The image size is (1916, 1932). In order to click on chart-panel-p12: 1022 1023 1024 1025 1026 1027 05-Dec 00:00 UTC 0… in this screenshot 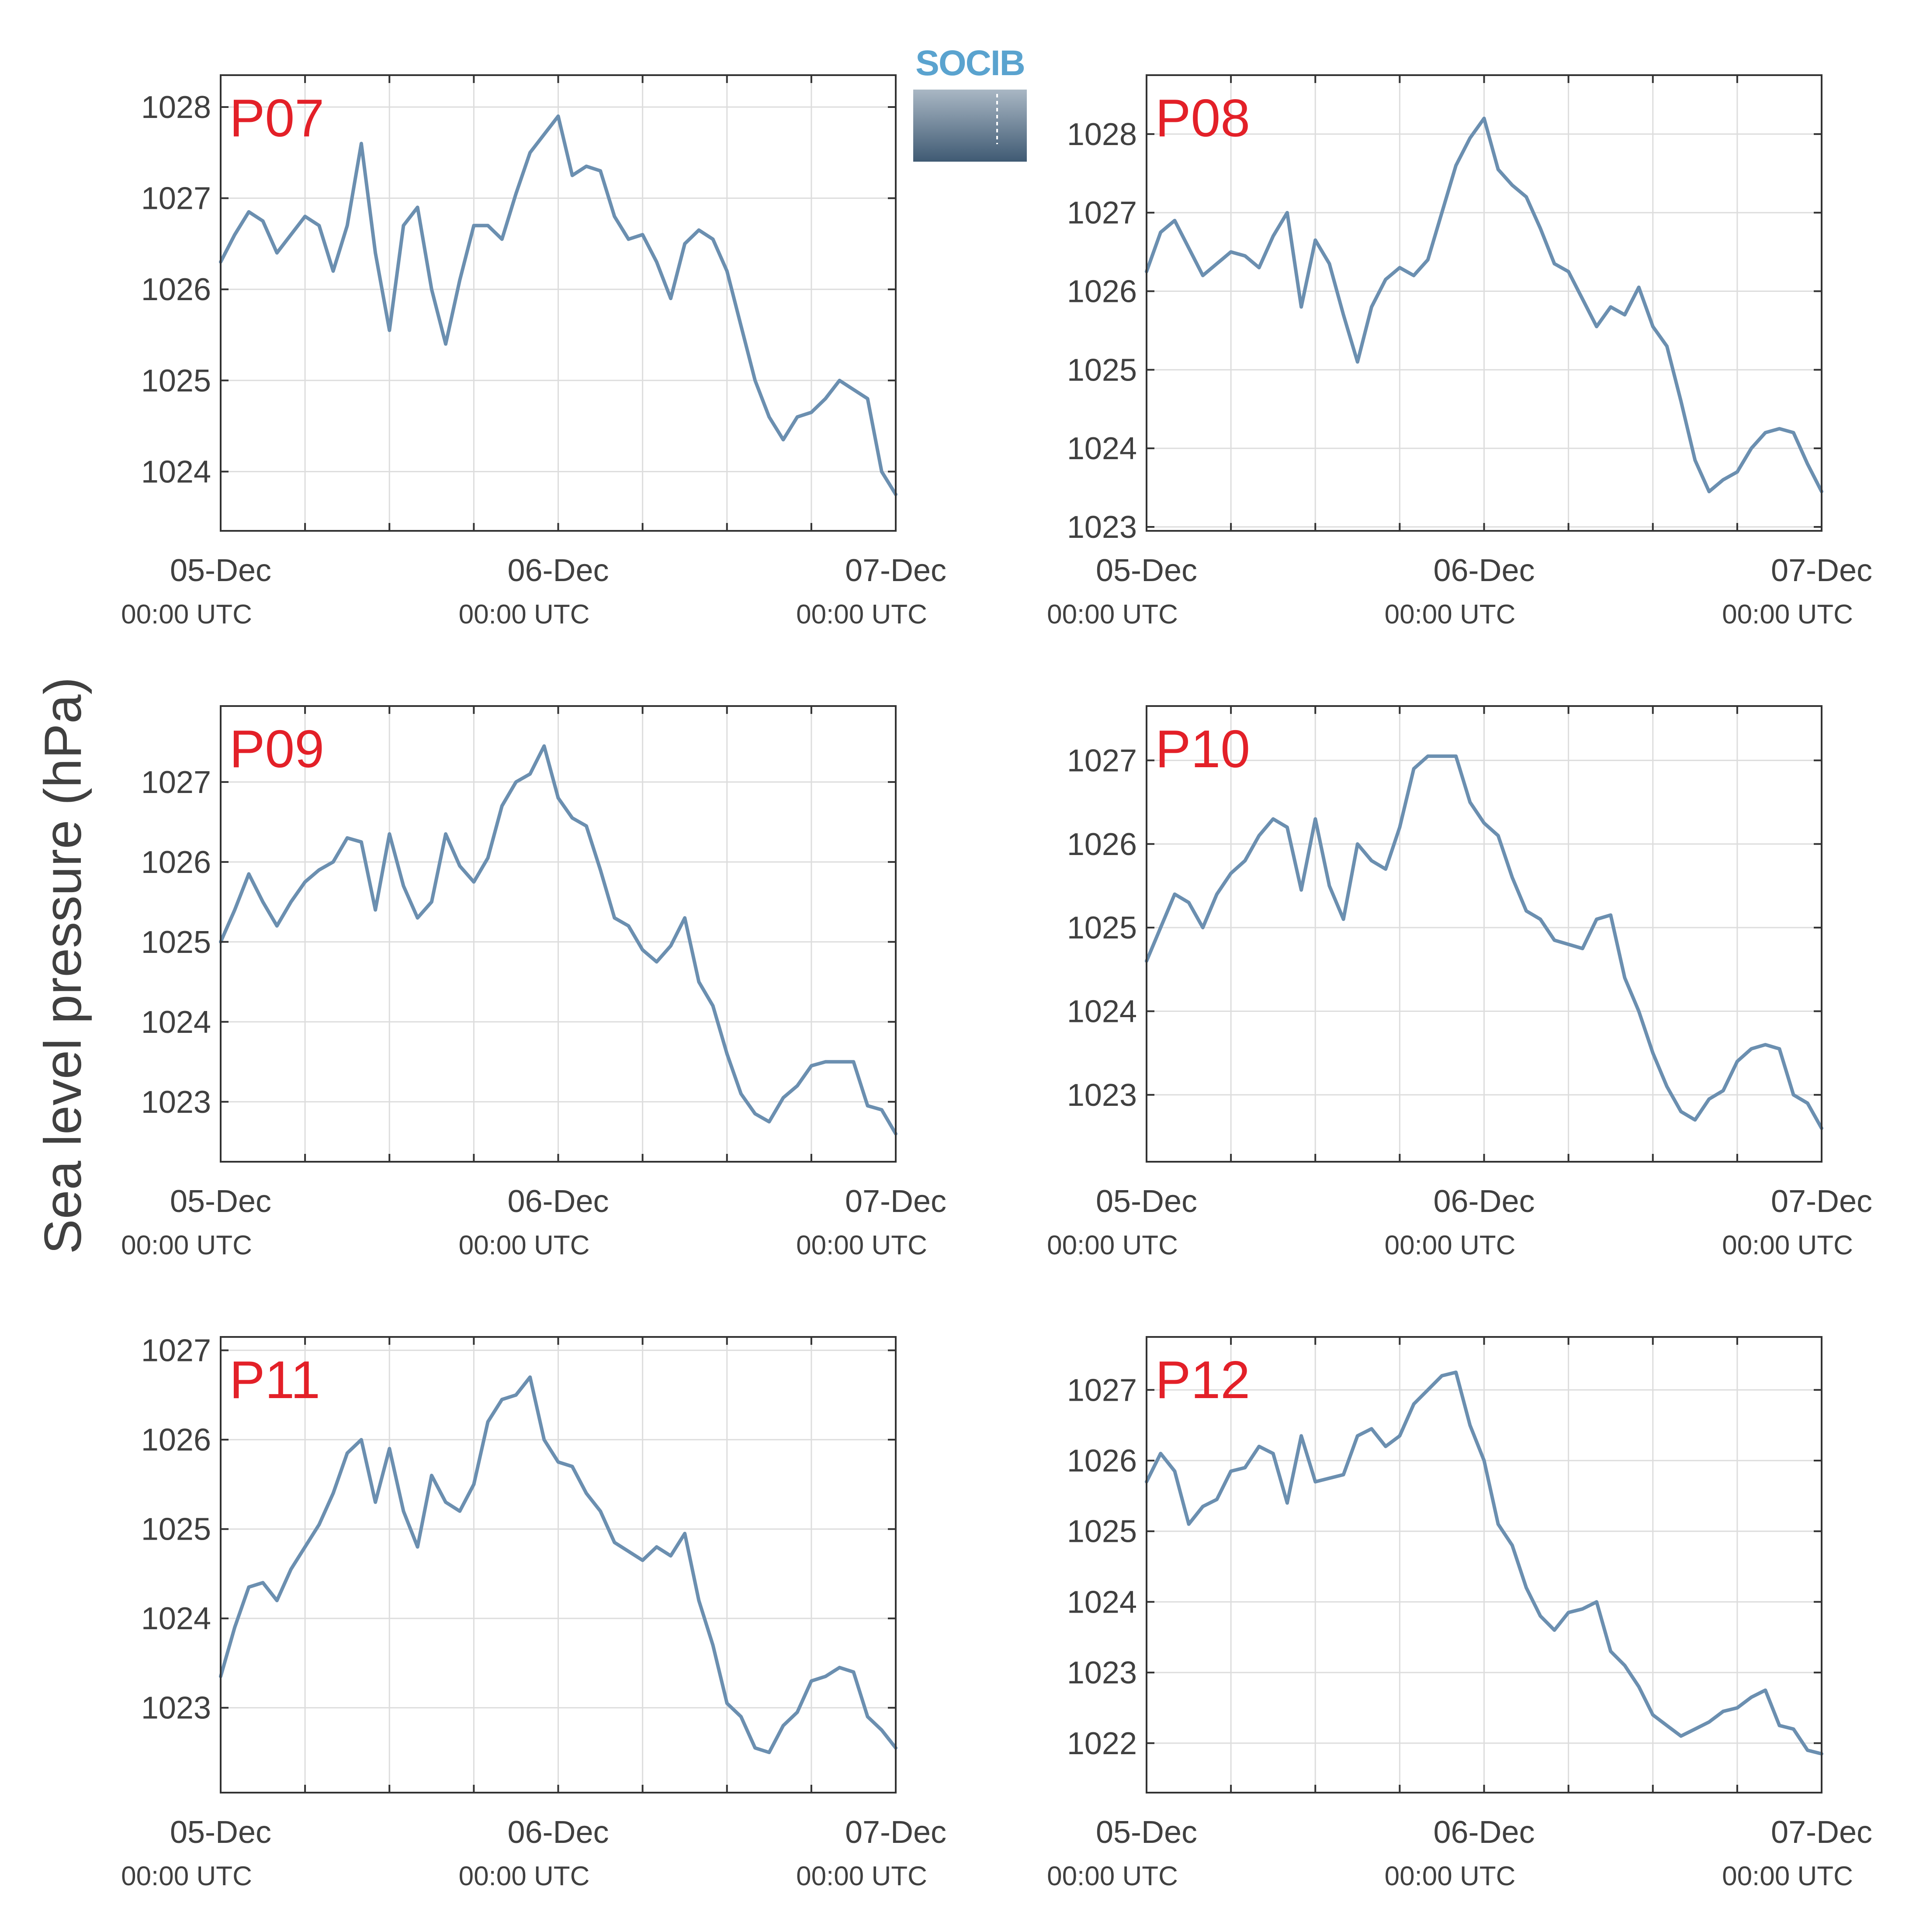, I will do `click(1459, 1613)`.